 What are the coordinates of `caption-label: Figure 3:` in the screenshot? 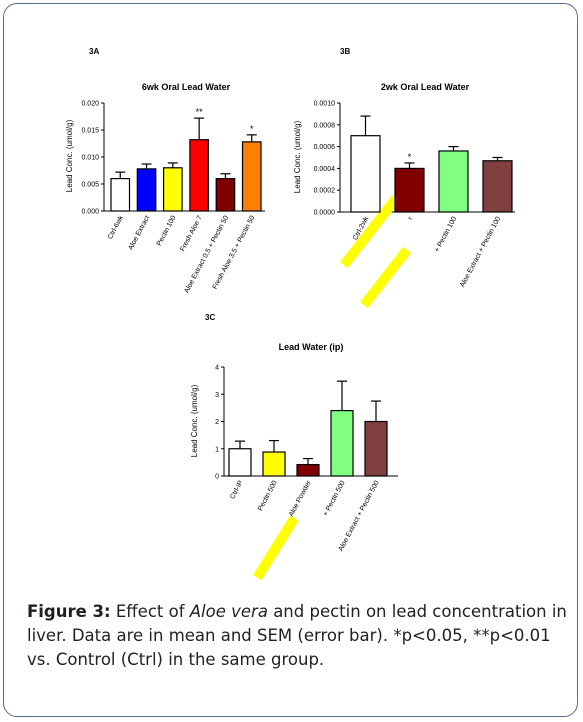 It's located at (69, 611).